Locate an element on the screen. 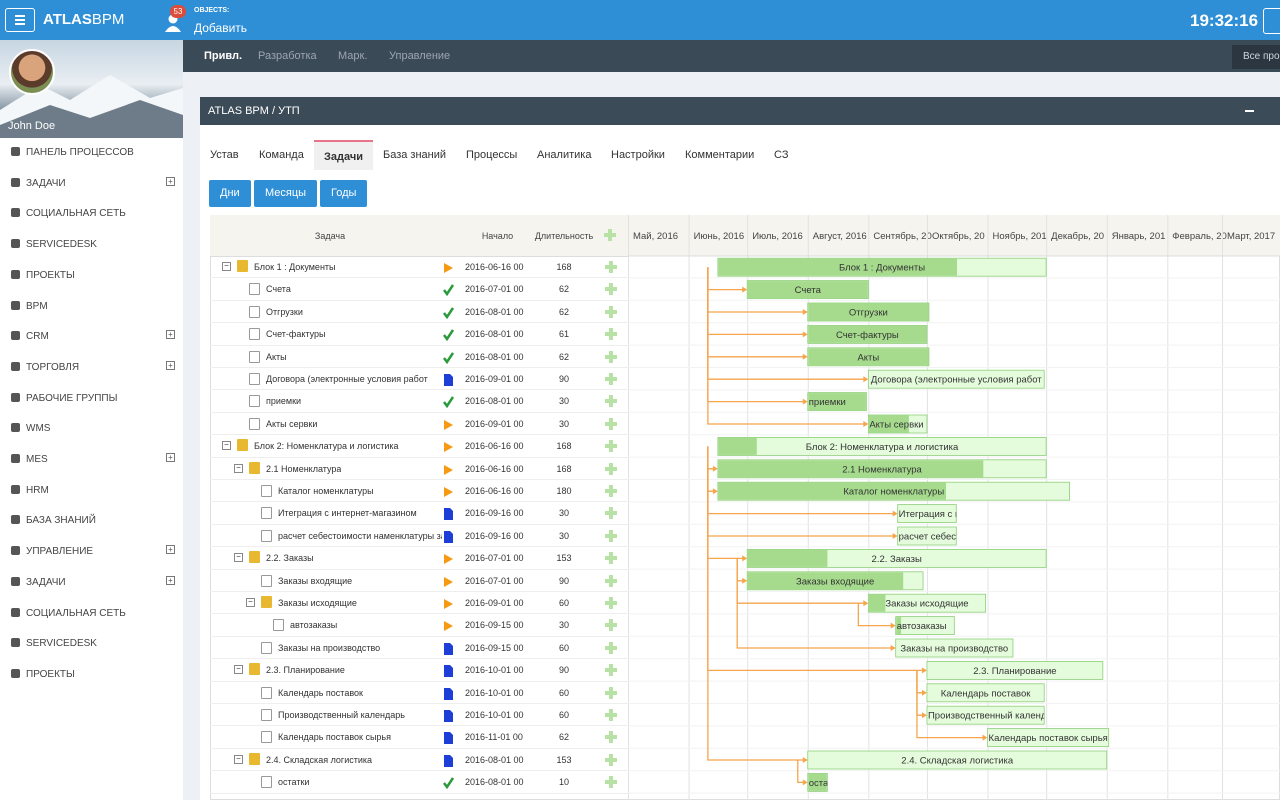  fullscreen-button is located at coordinates (1271, 21).